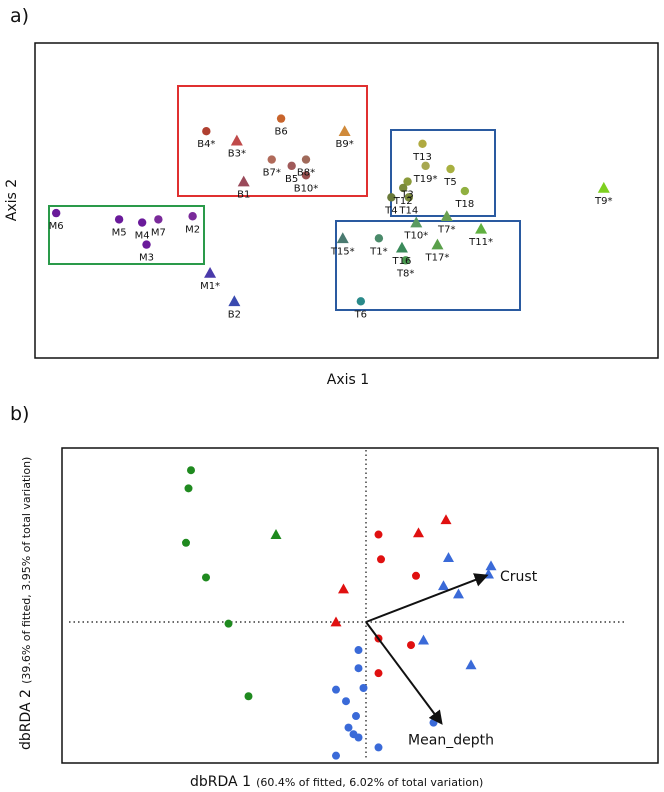  Describe the element at coordinates (342, 251) in the screenshot. I see `point-label-t15-star: T15*` at that location.